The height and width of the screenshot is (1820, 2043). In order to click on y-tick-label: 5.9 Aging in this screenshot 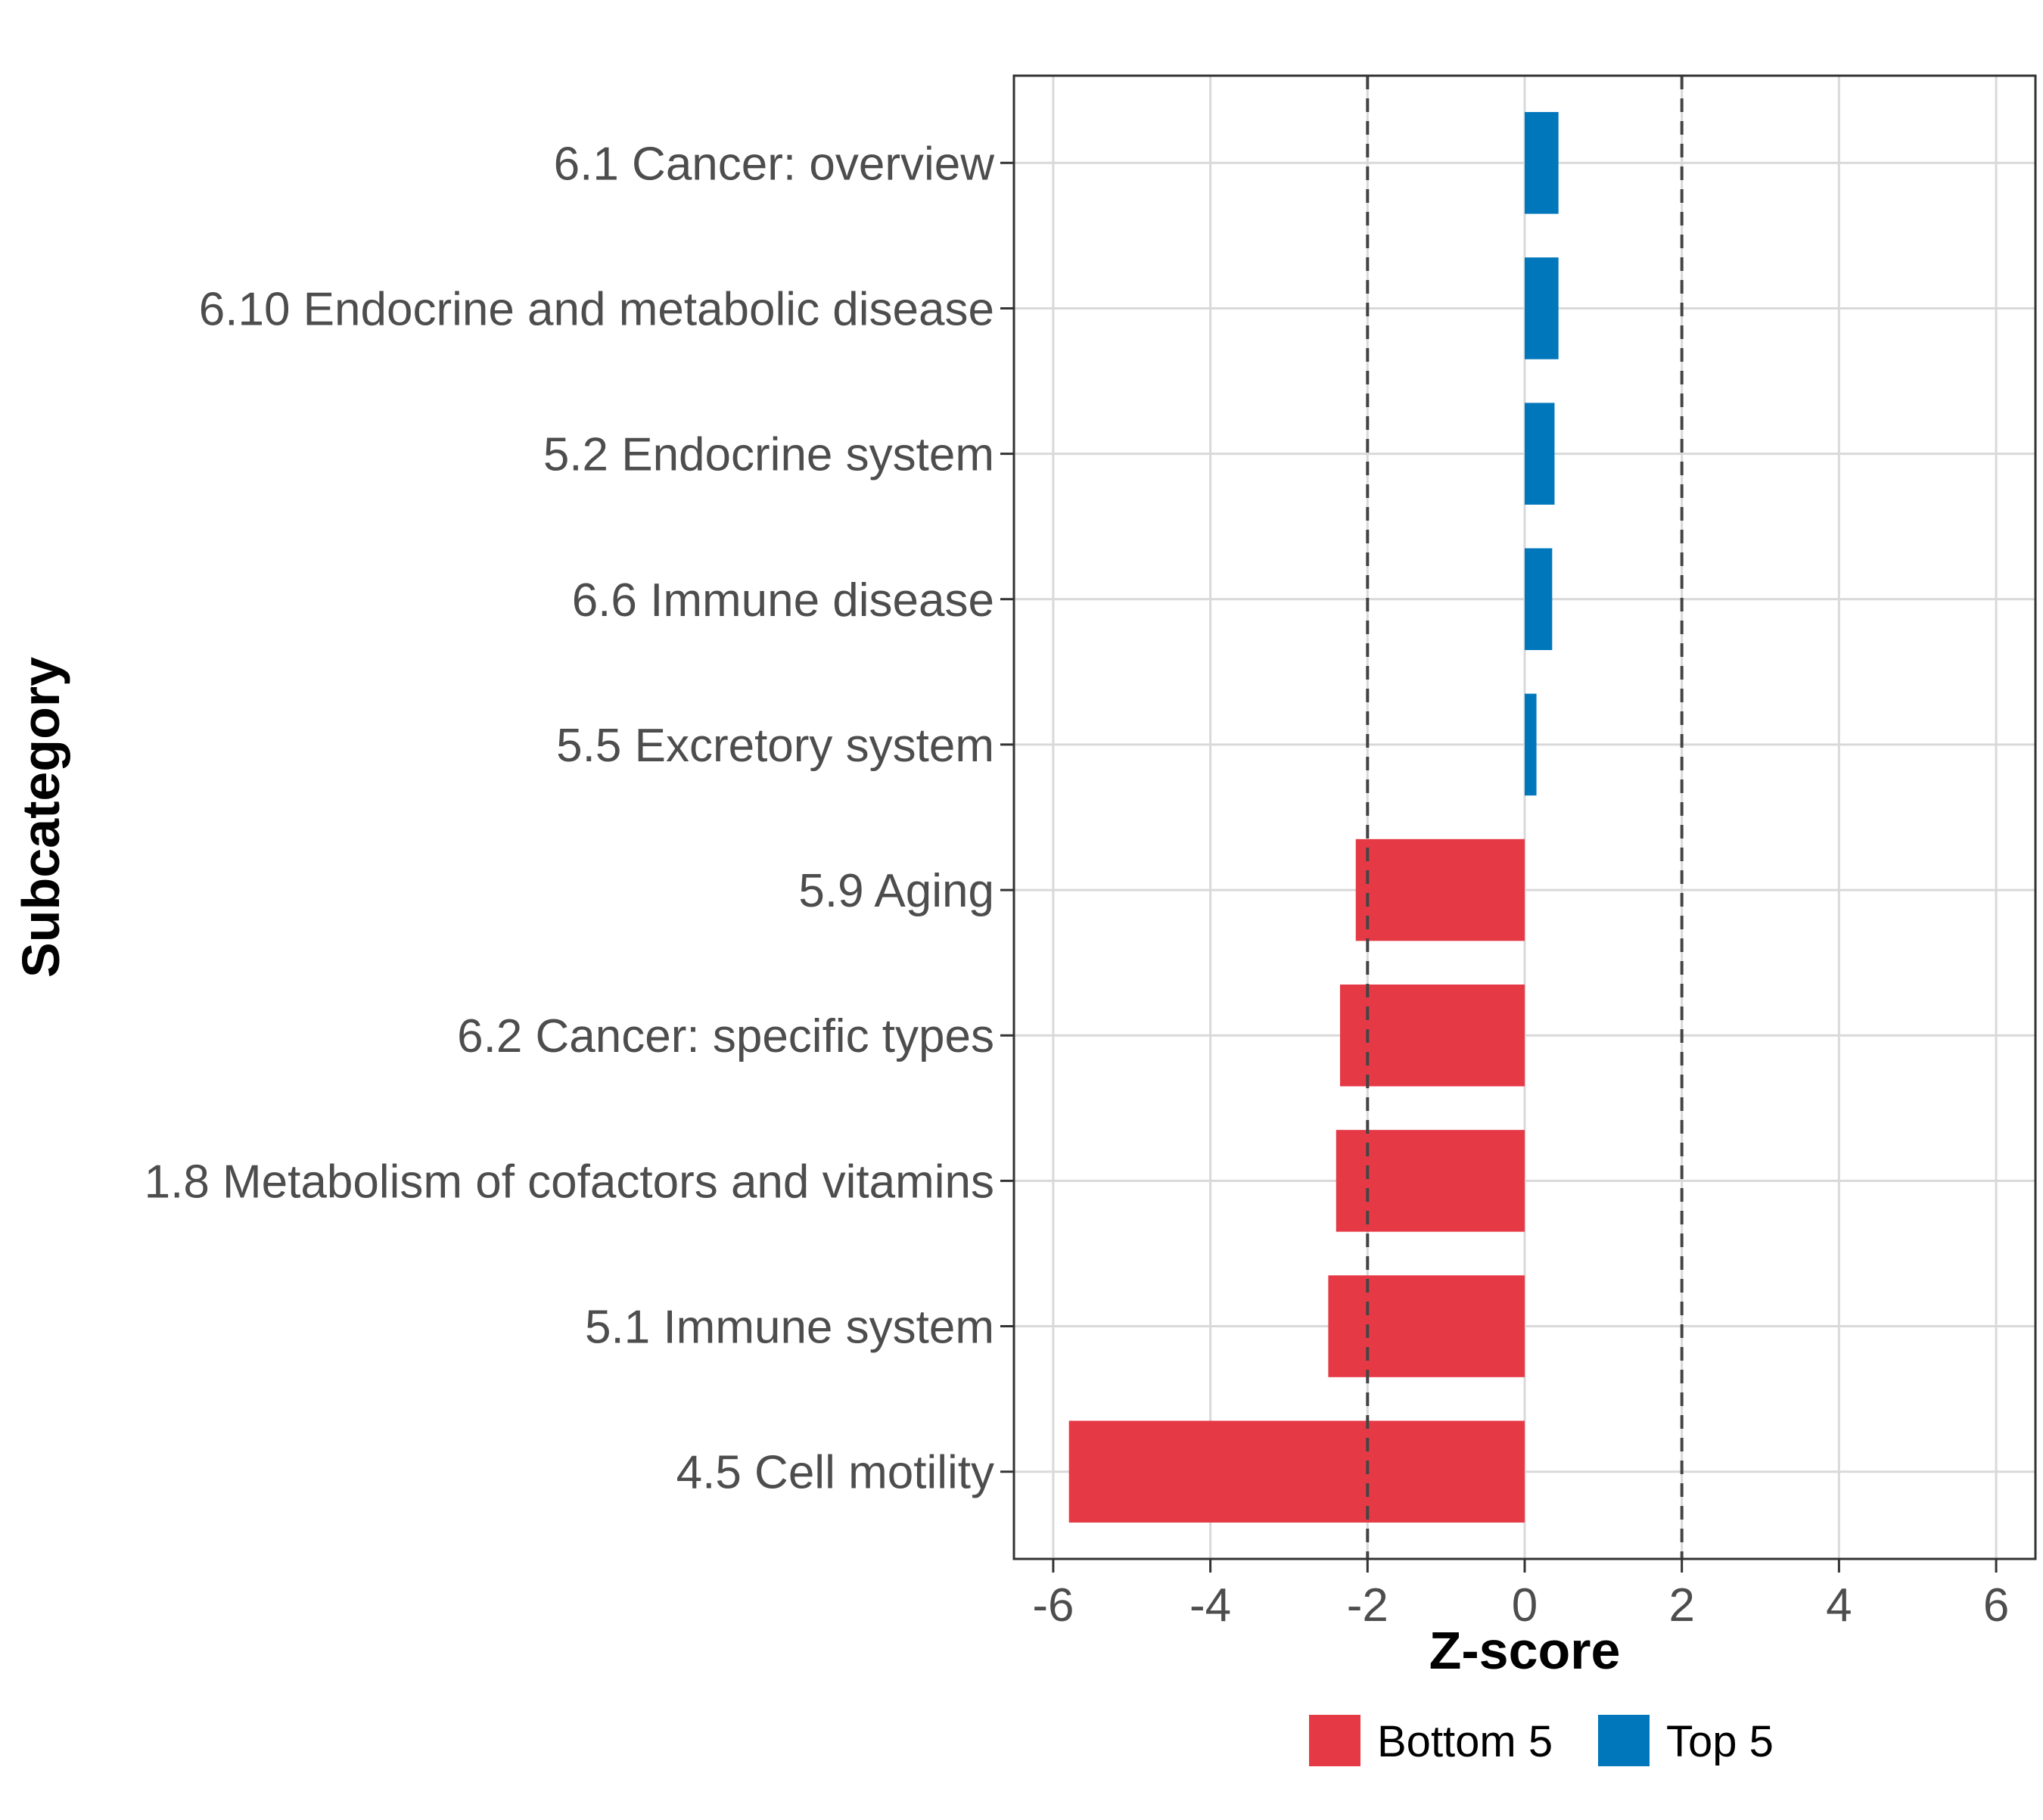, I will do `click(896, 891)`.